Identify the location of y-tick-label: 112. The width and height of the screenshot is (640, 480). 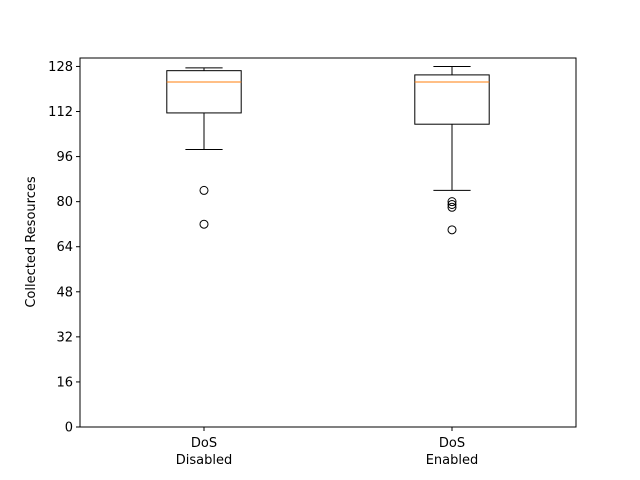
(60, 112).